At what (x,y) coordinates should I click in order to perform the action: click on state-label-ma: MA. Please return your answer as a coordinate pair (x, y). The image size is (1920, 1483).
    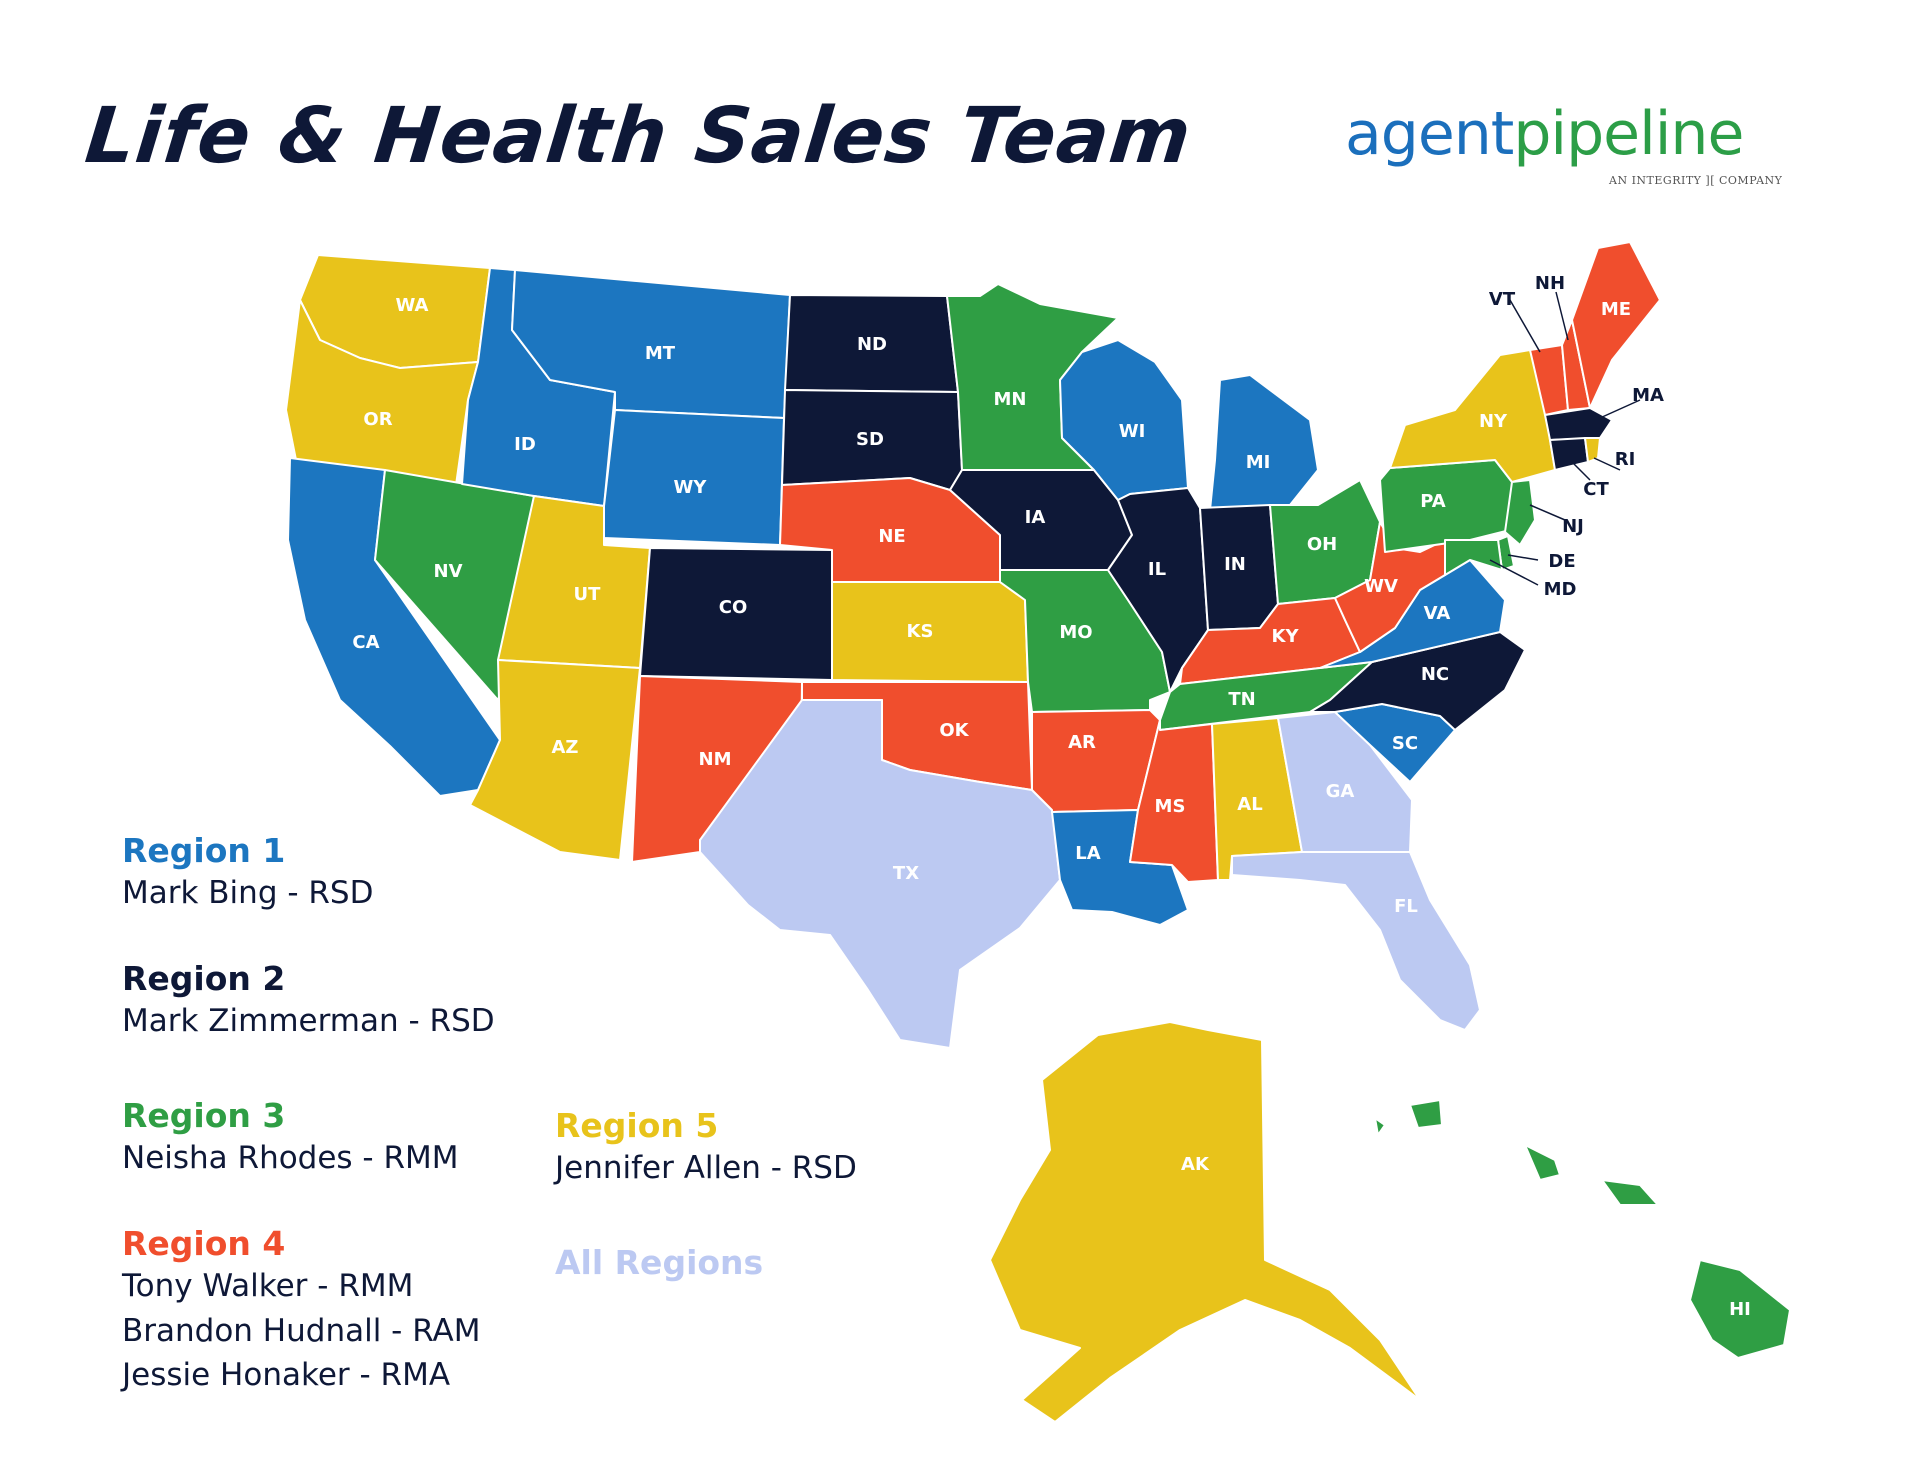
    Looking at the image, I should click on (1648, 395).